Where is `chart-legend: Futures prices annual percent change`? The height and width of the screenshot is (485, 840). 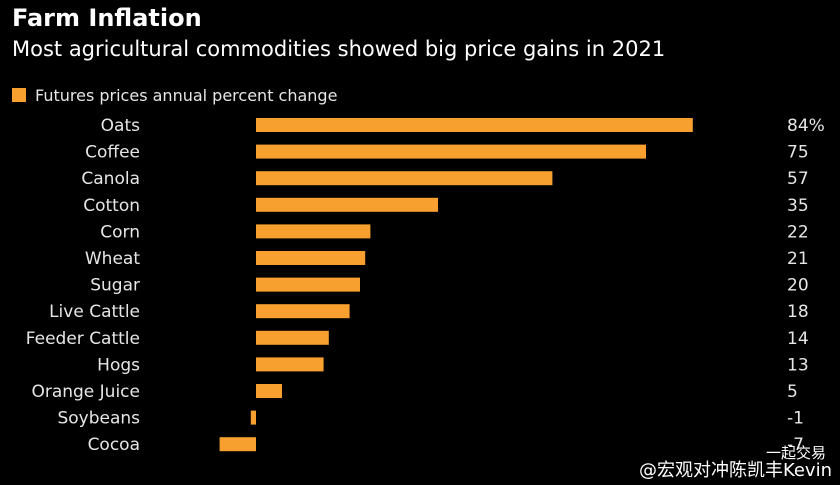 chart-legend: Futures prices annual percent change is located at coordinates (174, 95).